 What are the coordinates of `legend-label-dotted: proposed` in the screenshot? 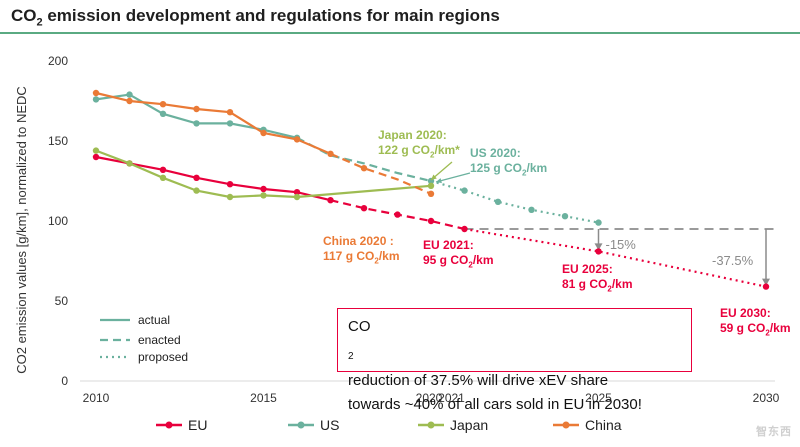 It's located at (163, 357).